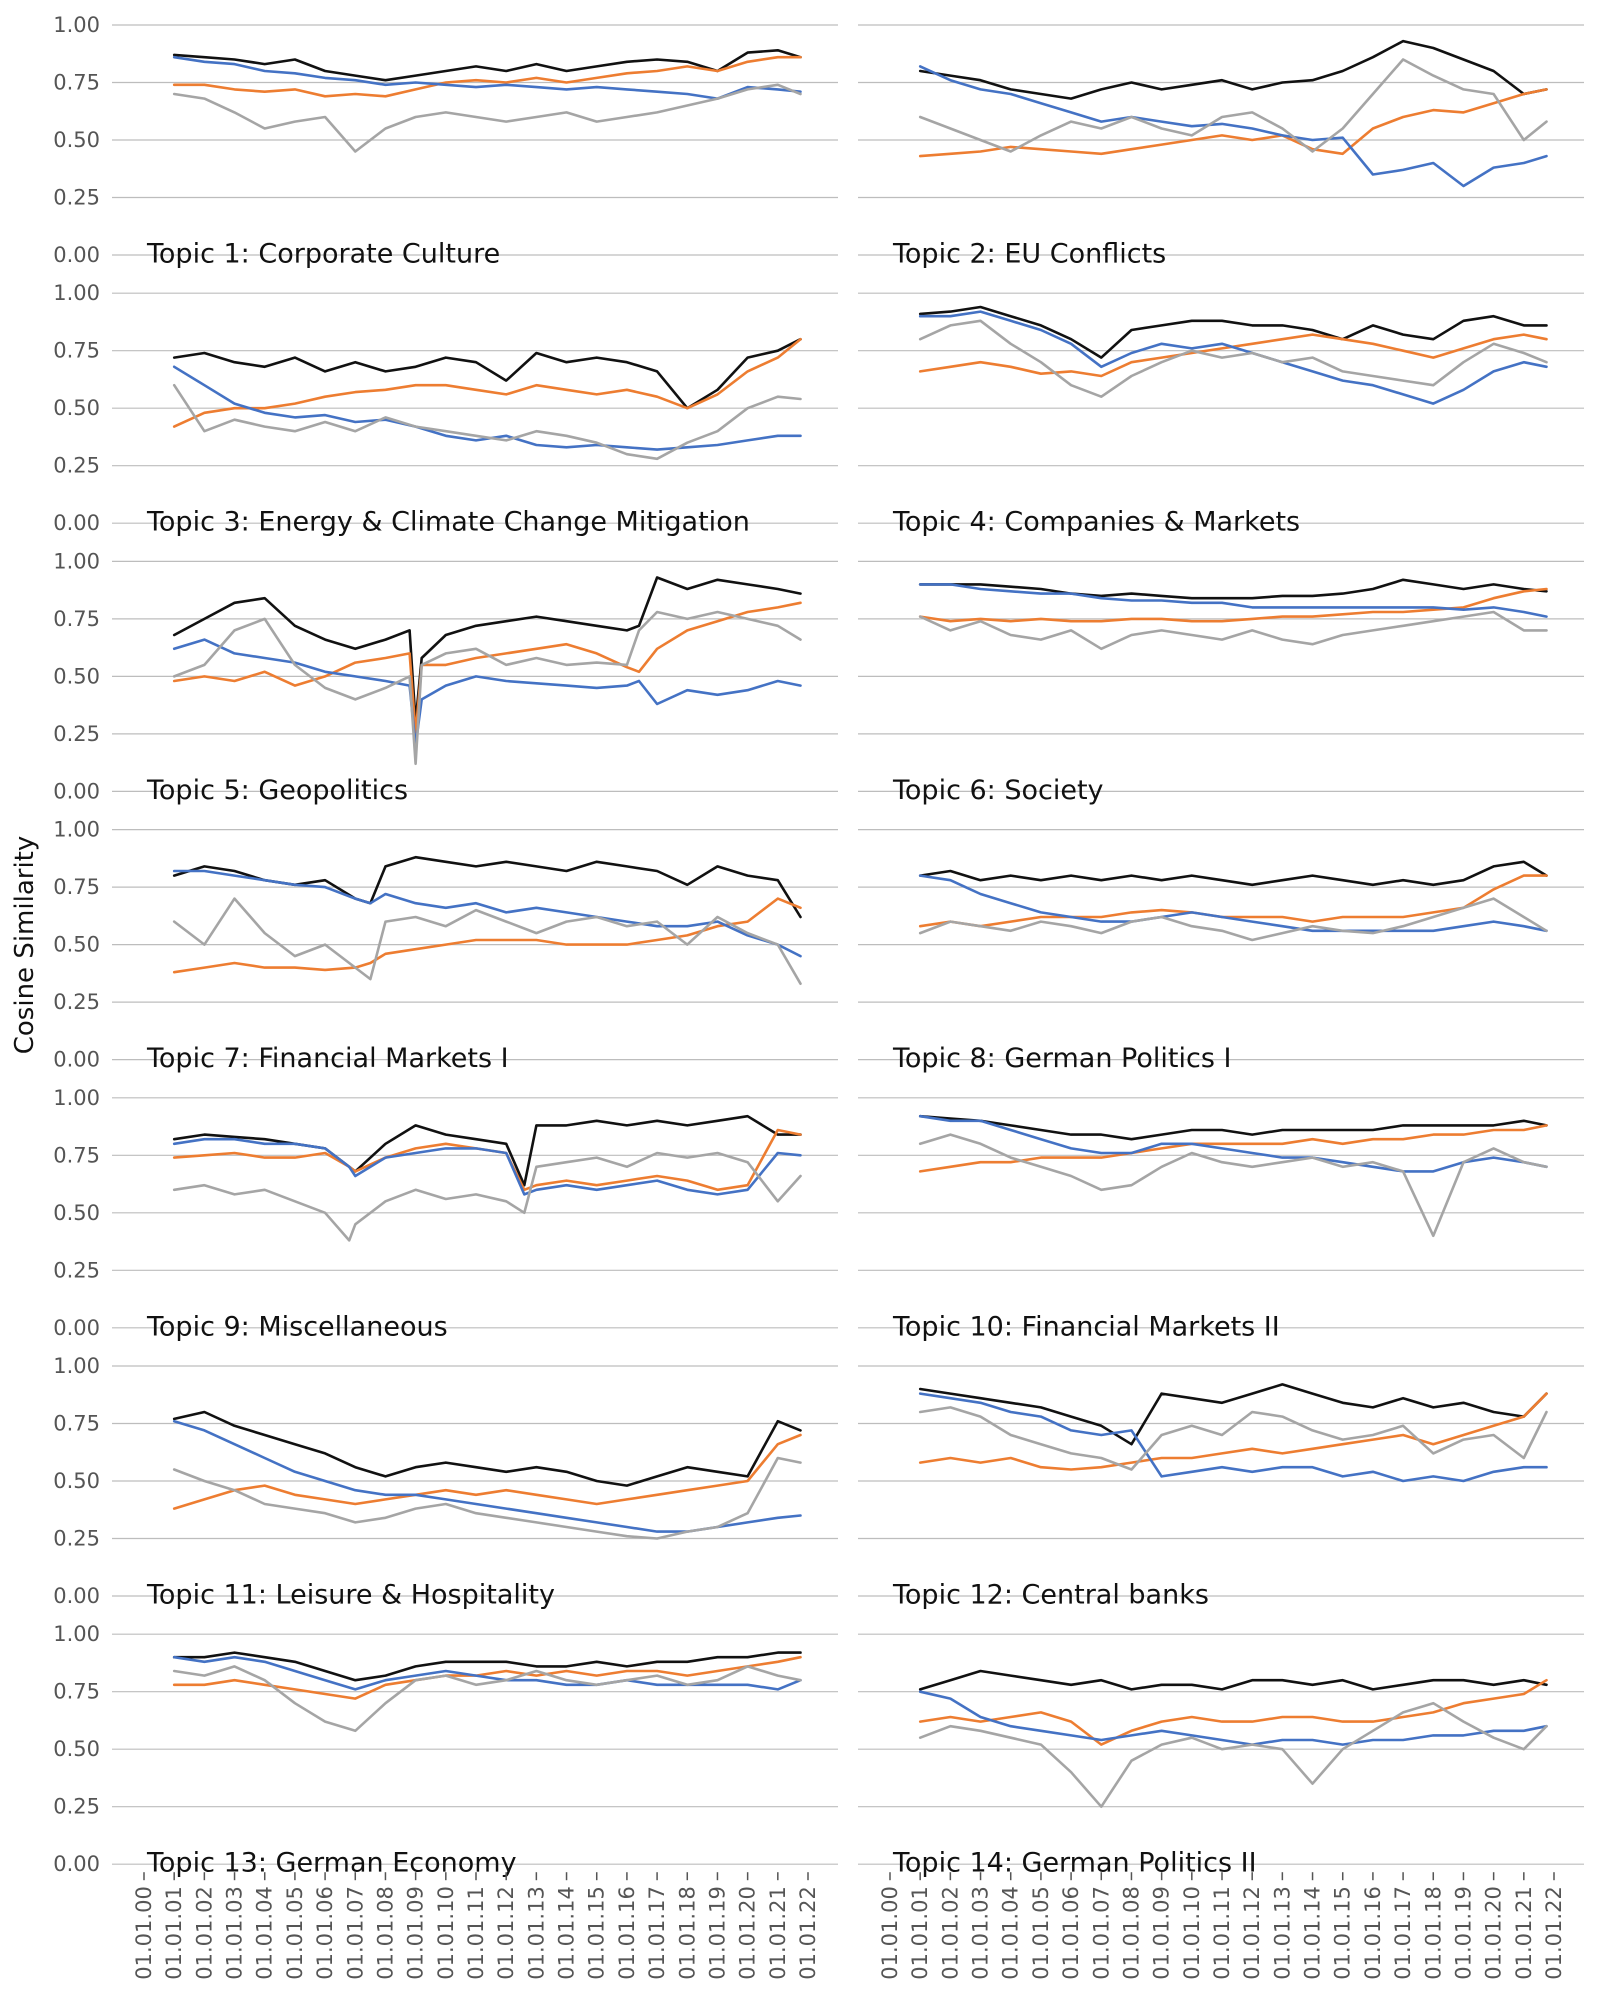  Describe the element at coordinates (1086, 1326) in the screenshot. I see `panel-title: Topic 10: Financial Markets II` at that location.